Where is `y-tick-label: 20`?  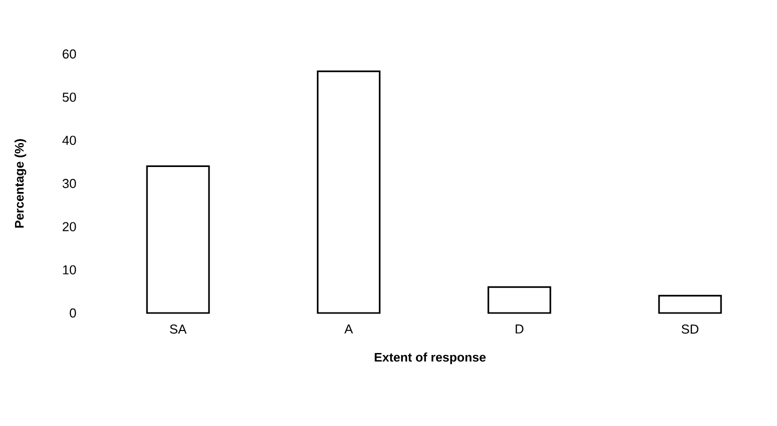 y-tick-label: 20 is located at coordinates (69, 227).